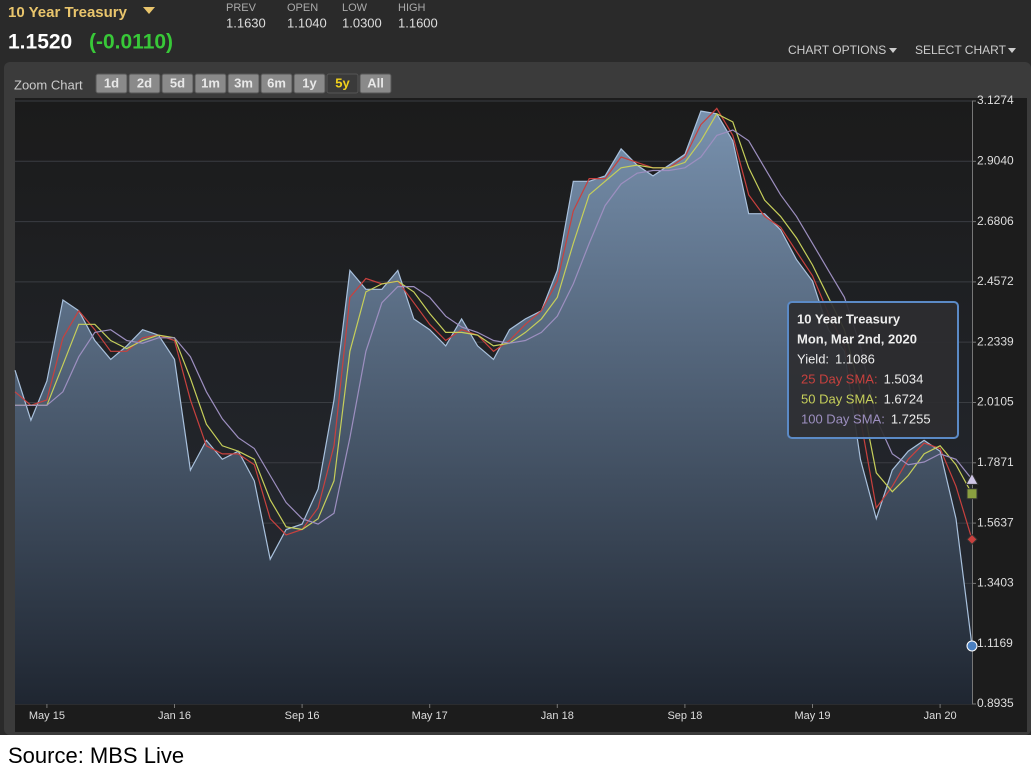 Image resolution: width=1031 pixels, height=778 pixels. I want to click on quote-label: OPEN, so click(302, 8).